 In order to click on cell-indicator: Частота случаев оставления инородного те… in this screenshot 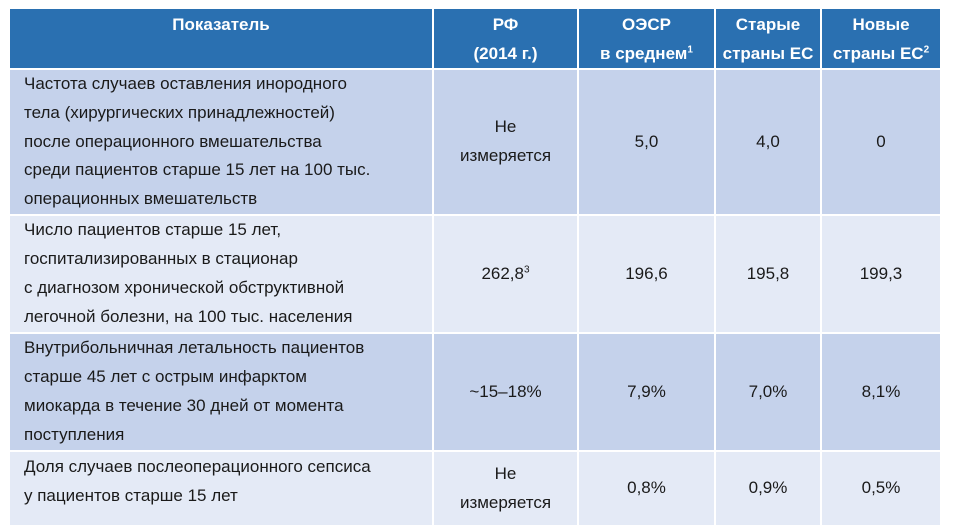, I will do `click(222, 142)`.